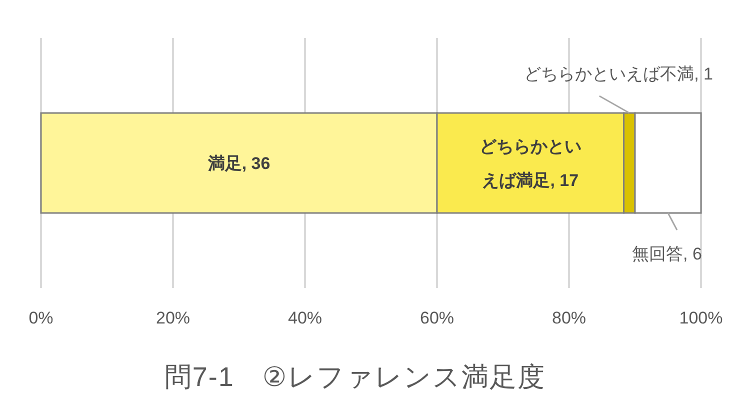 The image size is (749, 408). I want to click on x-tick-label: 20%, so click(173, 318).